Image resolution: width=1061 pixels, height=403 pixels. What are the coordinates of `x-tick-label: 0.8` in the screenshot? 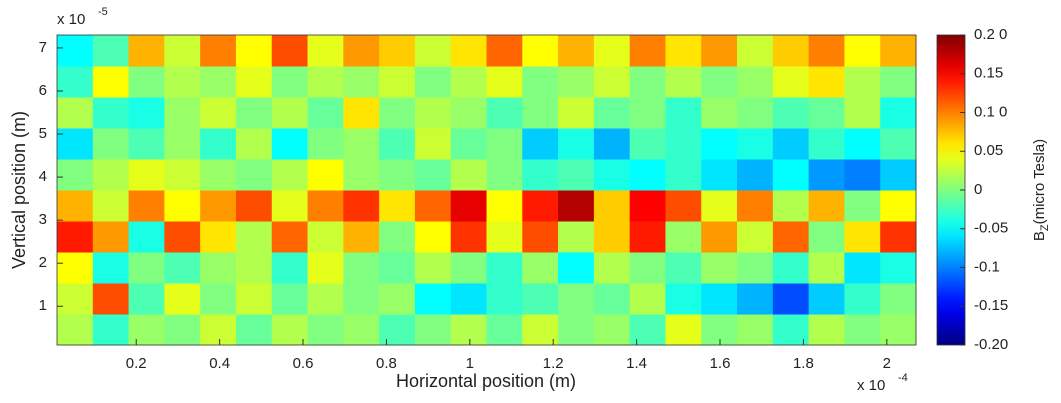 It's located at (386, 363).